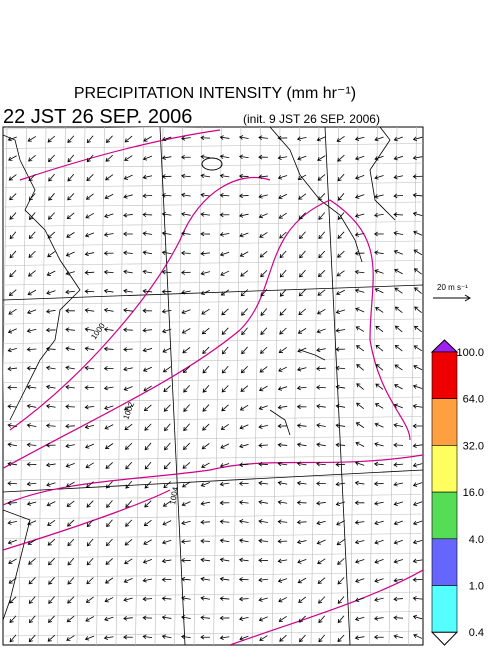 This screenshot has width=500, height=650. What do you see at coordinates (213, 481) in the screenshot?
I see `latitude-line` at bounding box center [213, 481].